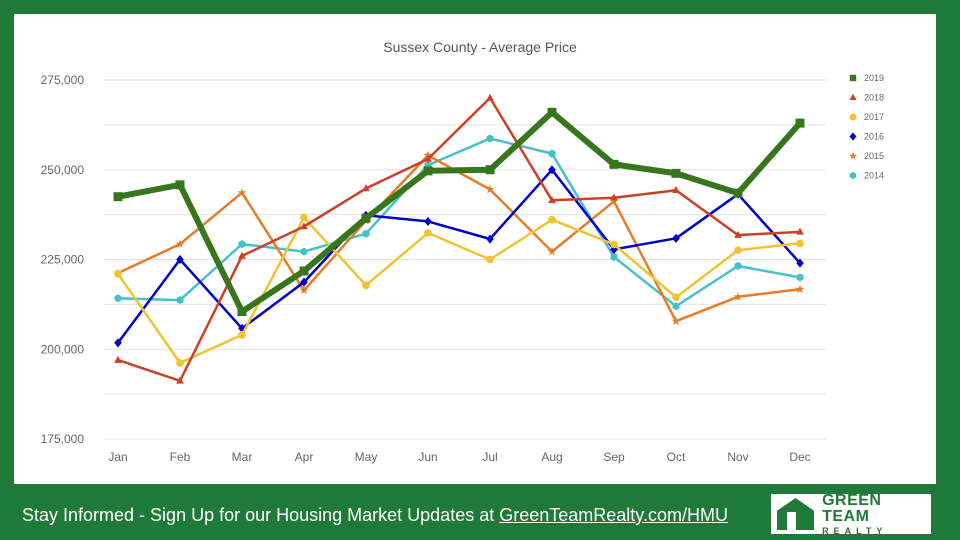  What do you see at coordinates (613, 515) in the screenshot?
I see `signup-link: GreenTeamRealty.com/HMU` at bounding box center [613, 515].